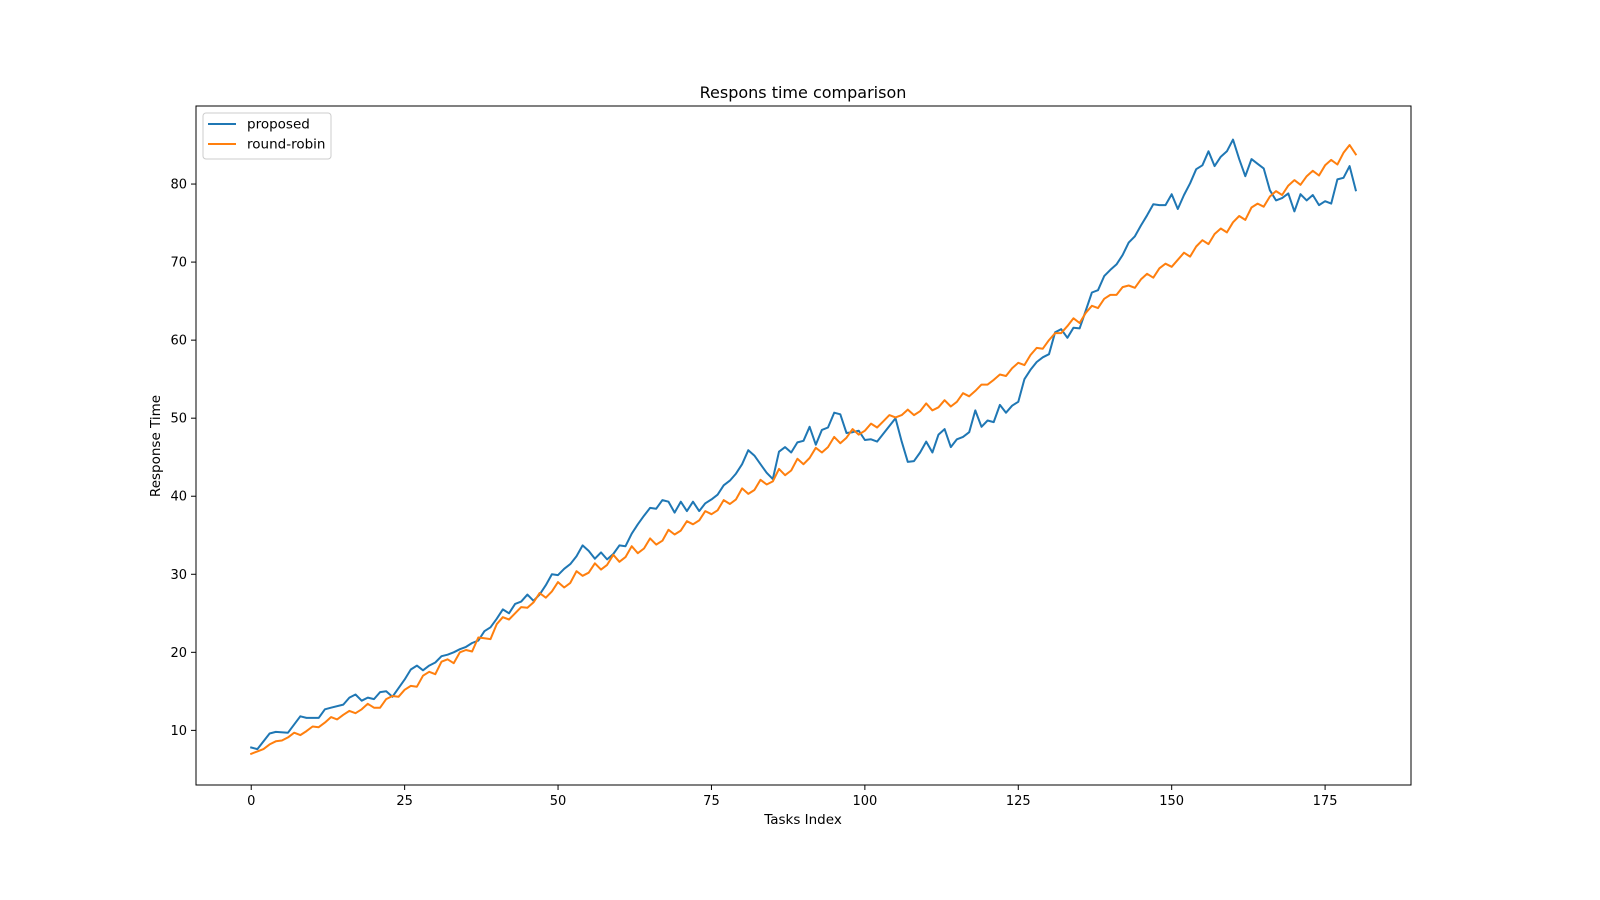  Describe the element at coordinates (183, 458) in the screenshot. I see `y-axis-ticks: 10 20 30 40 50 60 70 80` at that location.